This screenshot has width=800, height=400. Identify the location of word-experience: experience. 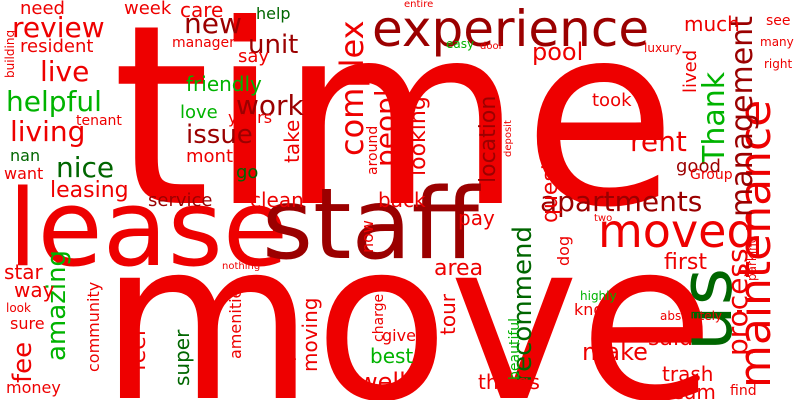
(511, 29).